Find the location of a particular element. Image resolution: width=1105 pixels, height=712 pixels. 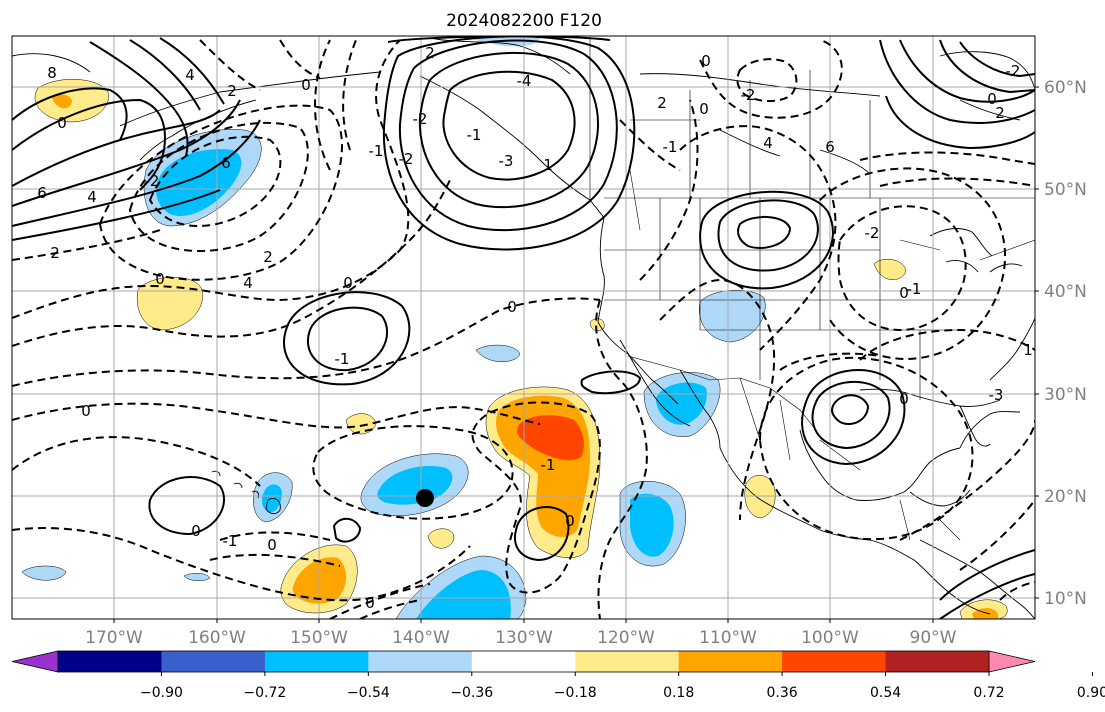

contour-dash-low is located at coordinates (241, 564).